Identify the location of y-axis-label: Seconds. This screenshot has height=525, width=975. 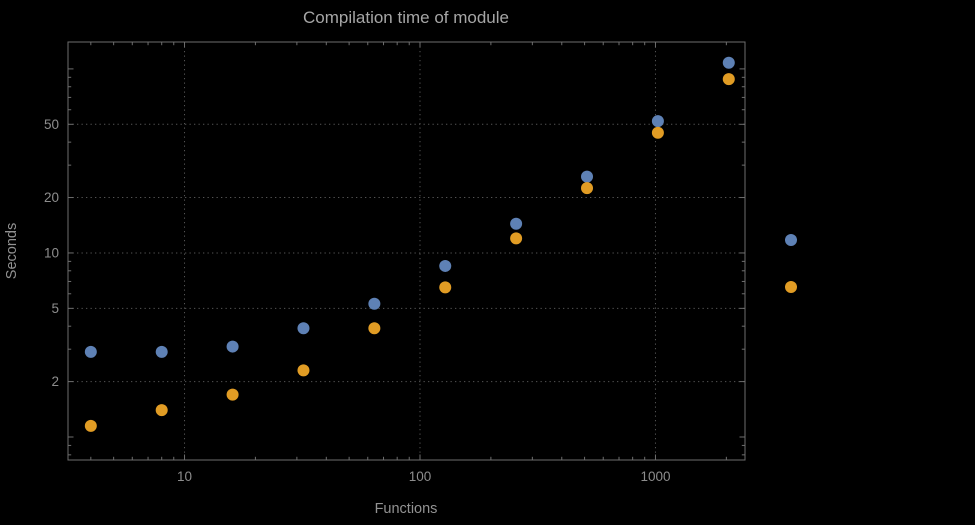
(12, 251).